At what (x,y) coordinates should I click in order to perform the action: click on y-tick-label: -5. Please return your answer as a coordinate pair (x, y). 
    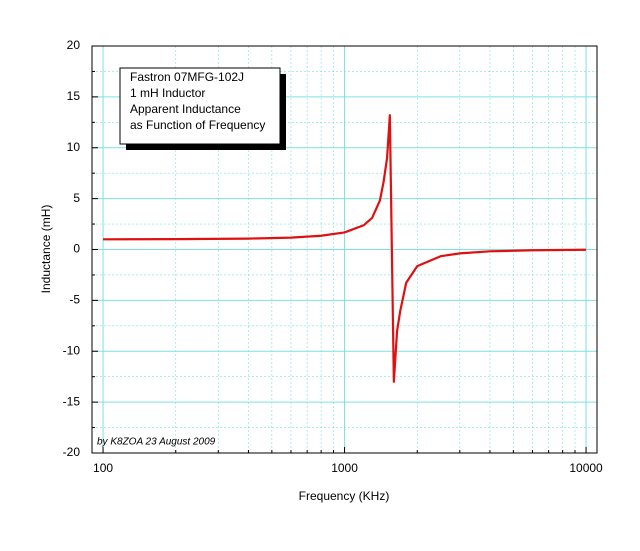
    Looking at the image, I should click on (74, 300).